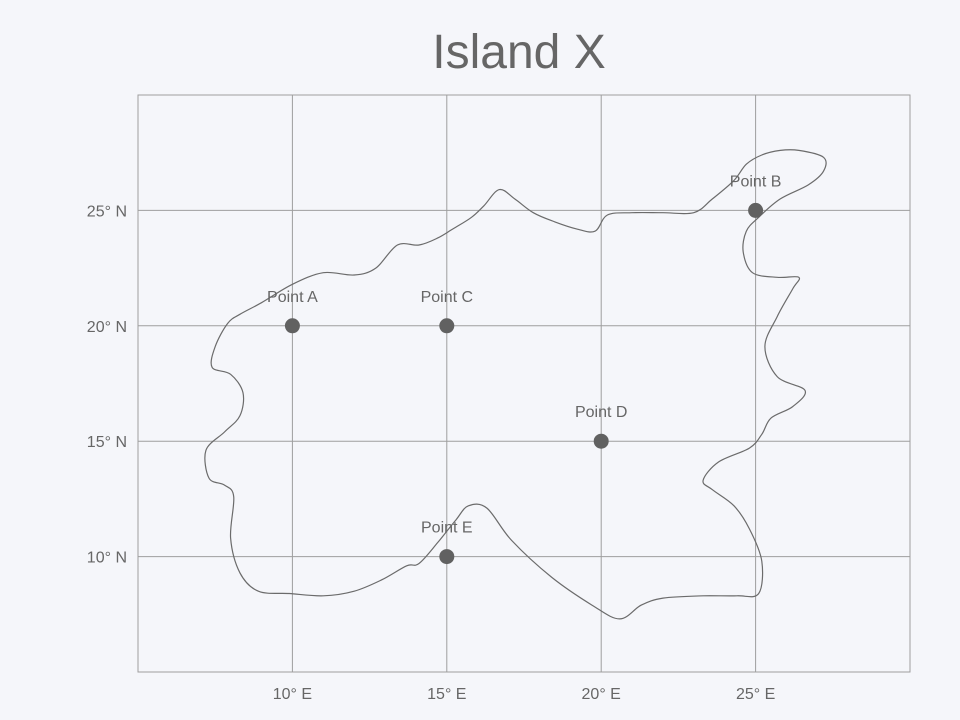 Image resolution: width=960 pixels, height=720 pixels. What do you see at coordinates (601, 426) in the screenshot?
I see `point-d-marker: Point D` at bounding box center [601, 426].